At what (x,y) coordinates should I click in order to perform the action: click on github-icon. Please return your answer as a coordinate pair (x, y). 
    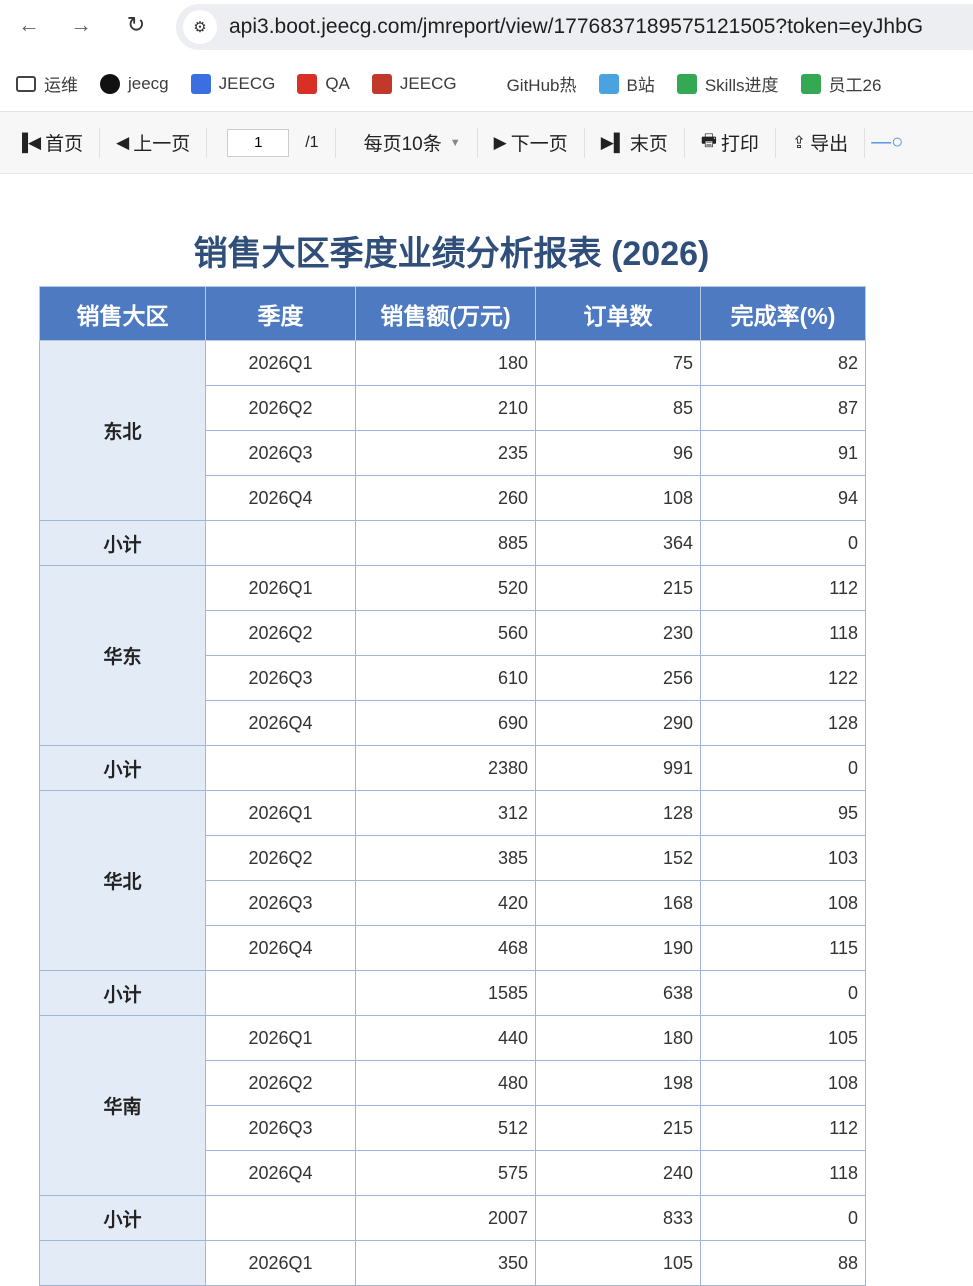
    Looking at the image, I should click on (110, 83).